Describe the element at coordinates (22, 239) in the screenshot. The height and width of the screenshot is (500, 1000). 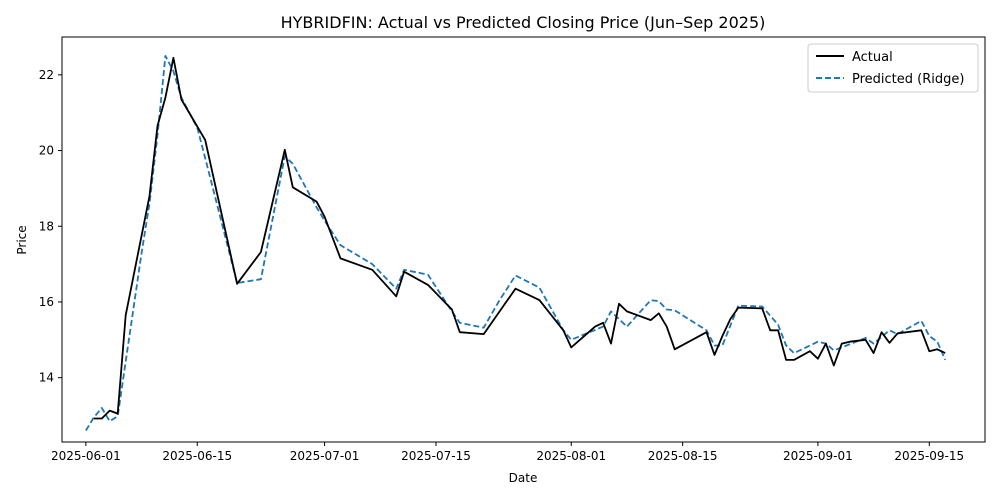
I see `y-axis-label: Price` at that location.